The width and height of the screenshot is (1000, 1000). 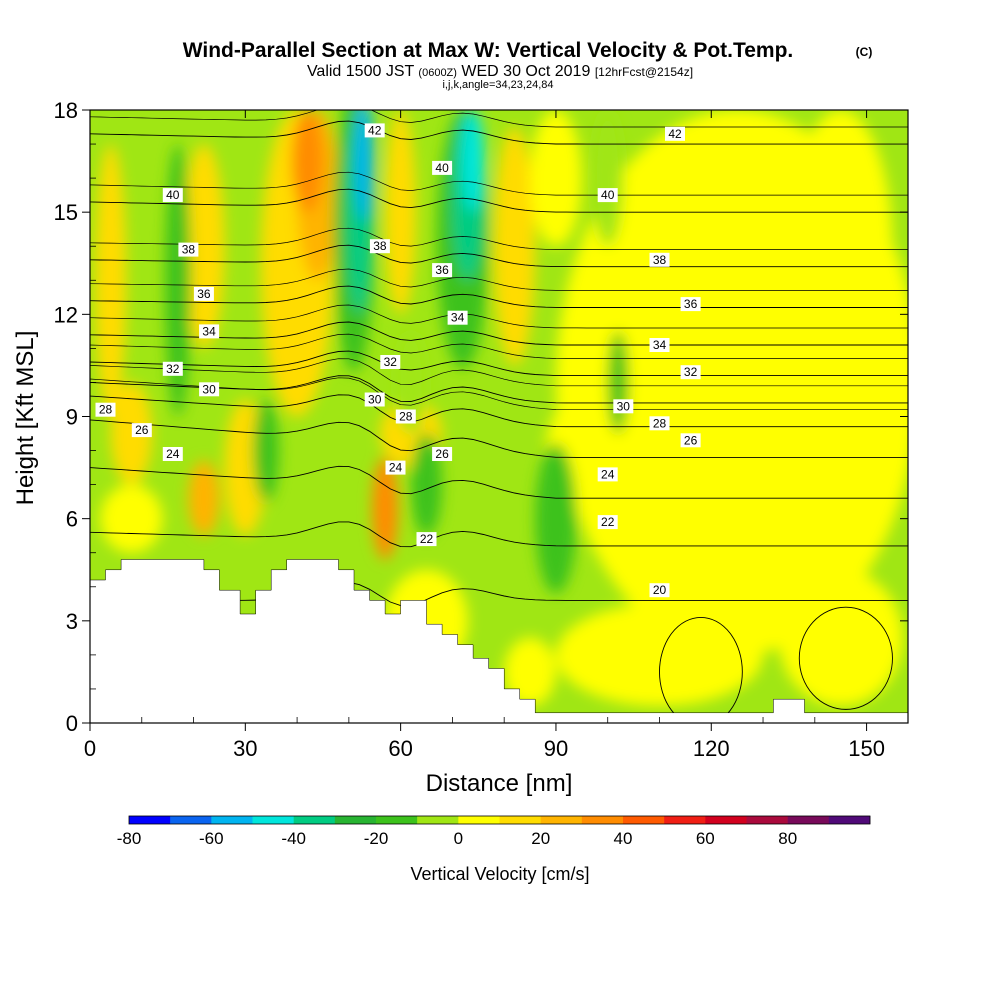 What do you see at coordinates (864, 52) in the screenshot?
I see `copyright-mark: (C)` at bounding box center [864, 52].